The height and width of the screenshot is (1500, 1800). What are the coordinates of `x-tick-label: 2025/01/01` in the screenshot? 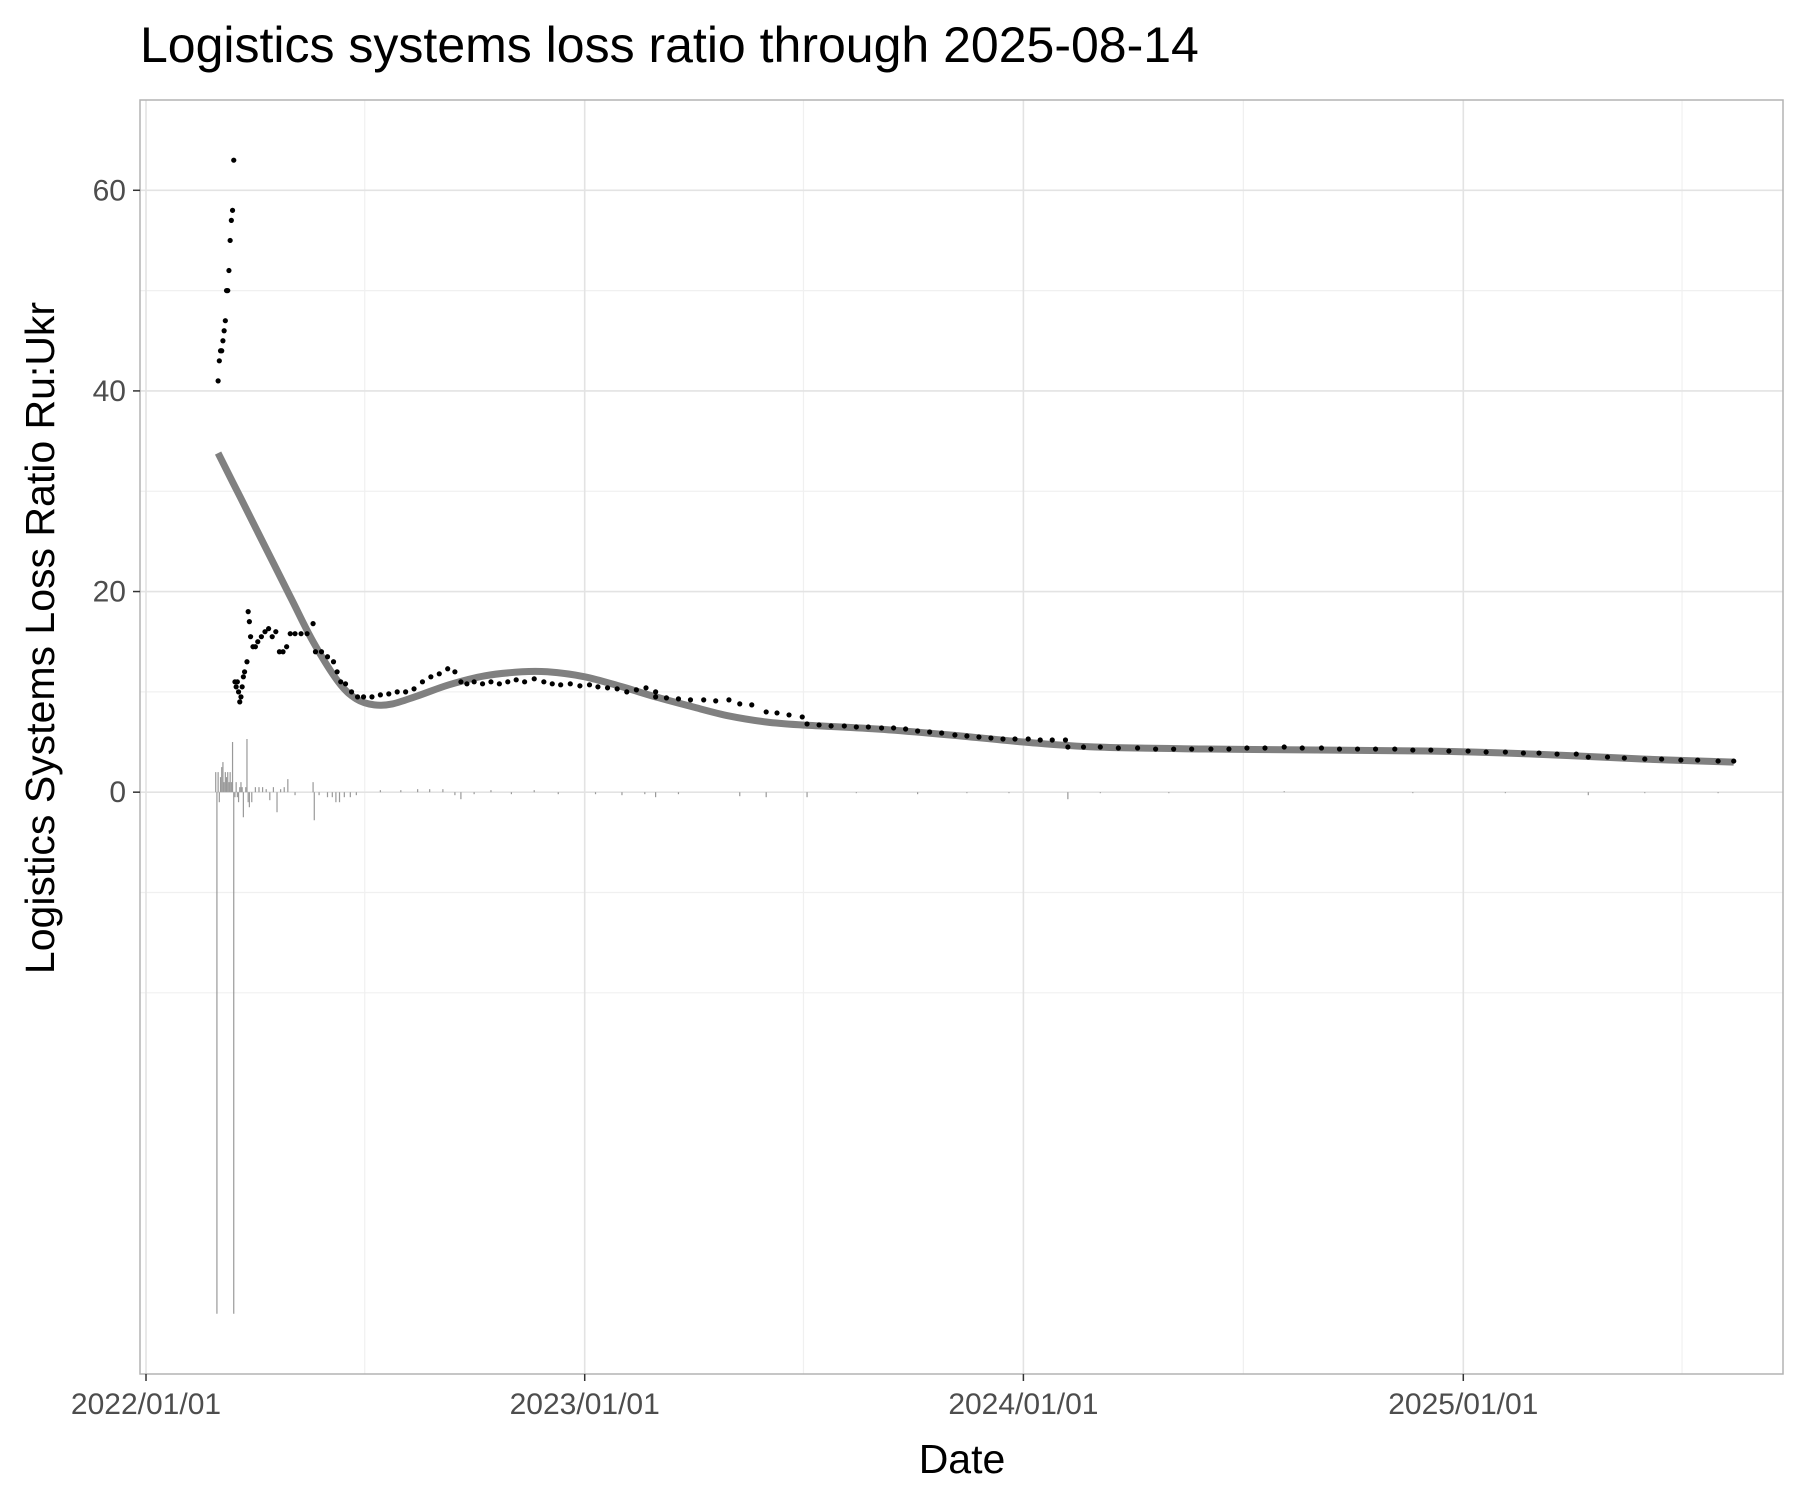 It's located at (1463, 1404).